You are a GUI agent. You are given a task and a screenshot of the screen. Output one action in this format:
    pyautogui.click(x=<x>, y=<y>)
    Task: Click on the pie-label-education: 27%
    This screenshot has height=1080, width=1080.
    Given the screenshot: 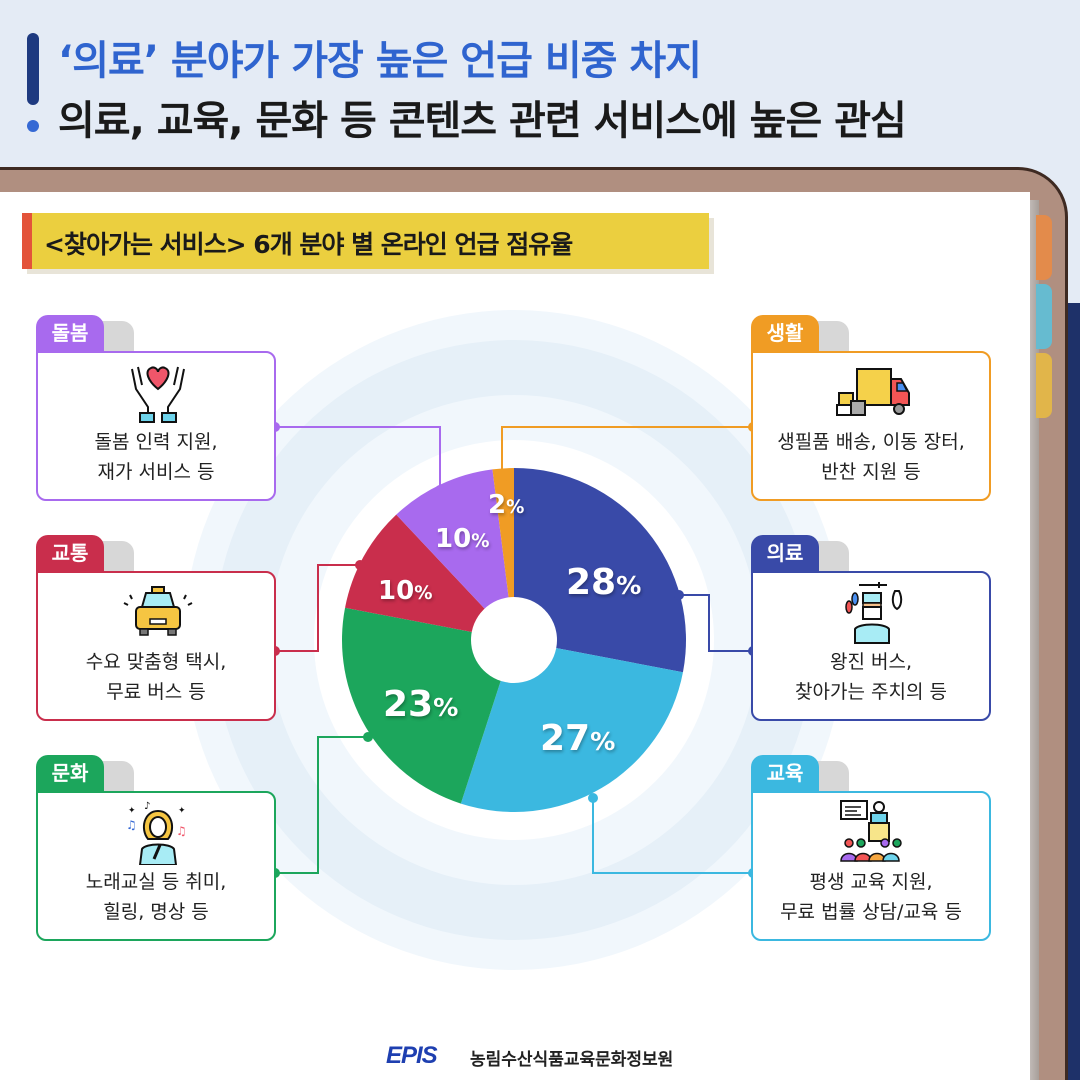 What is the action you would take?
    pyautogui.click(x=578, y=738)
    